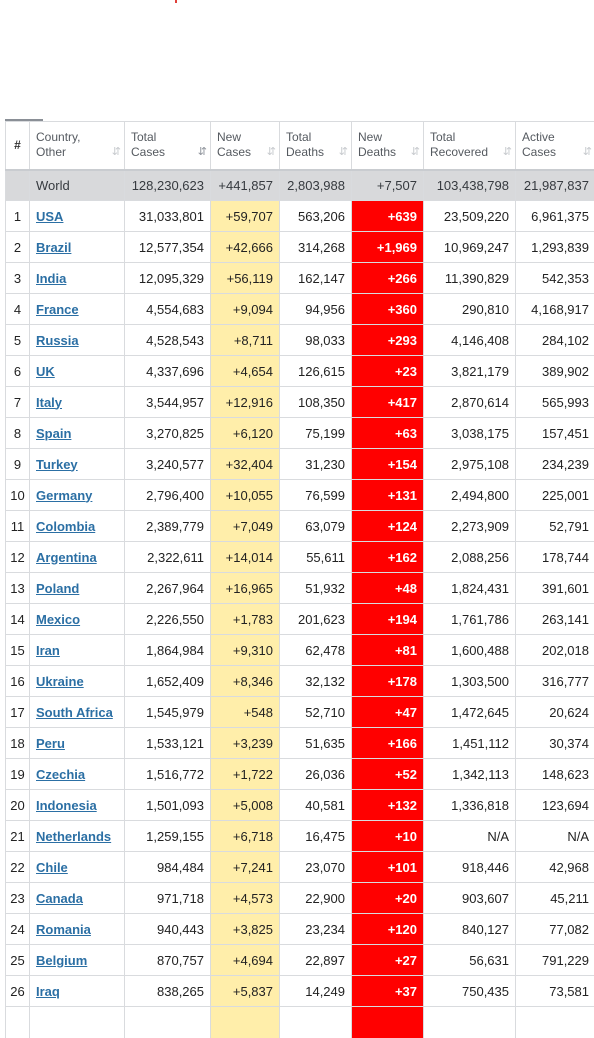 The image size is (594, 1038). I want to click on country-link: Argentina, so click(66, 557).